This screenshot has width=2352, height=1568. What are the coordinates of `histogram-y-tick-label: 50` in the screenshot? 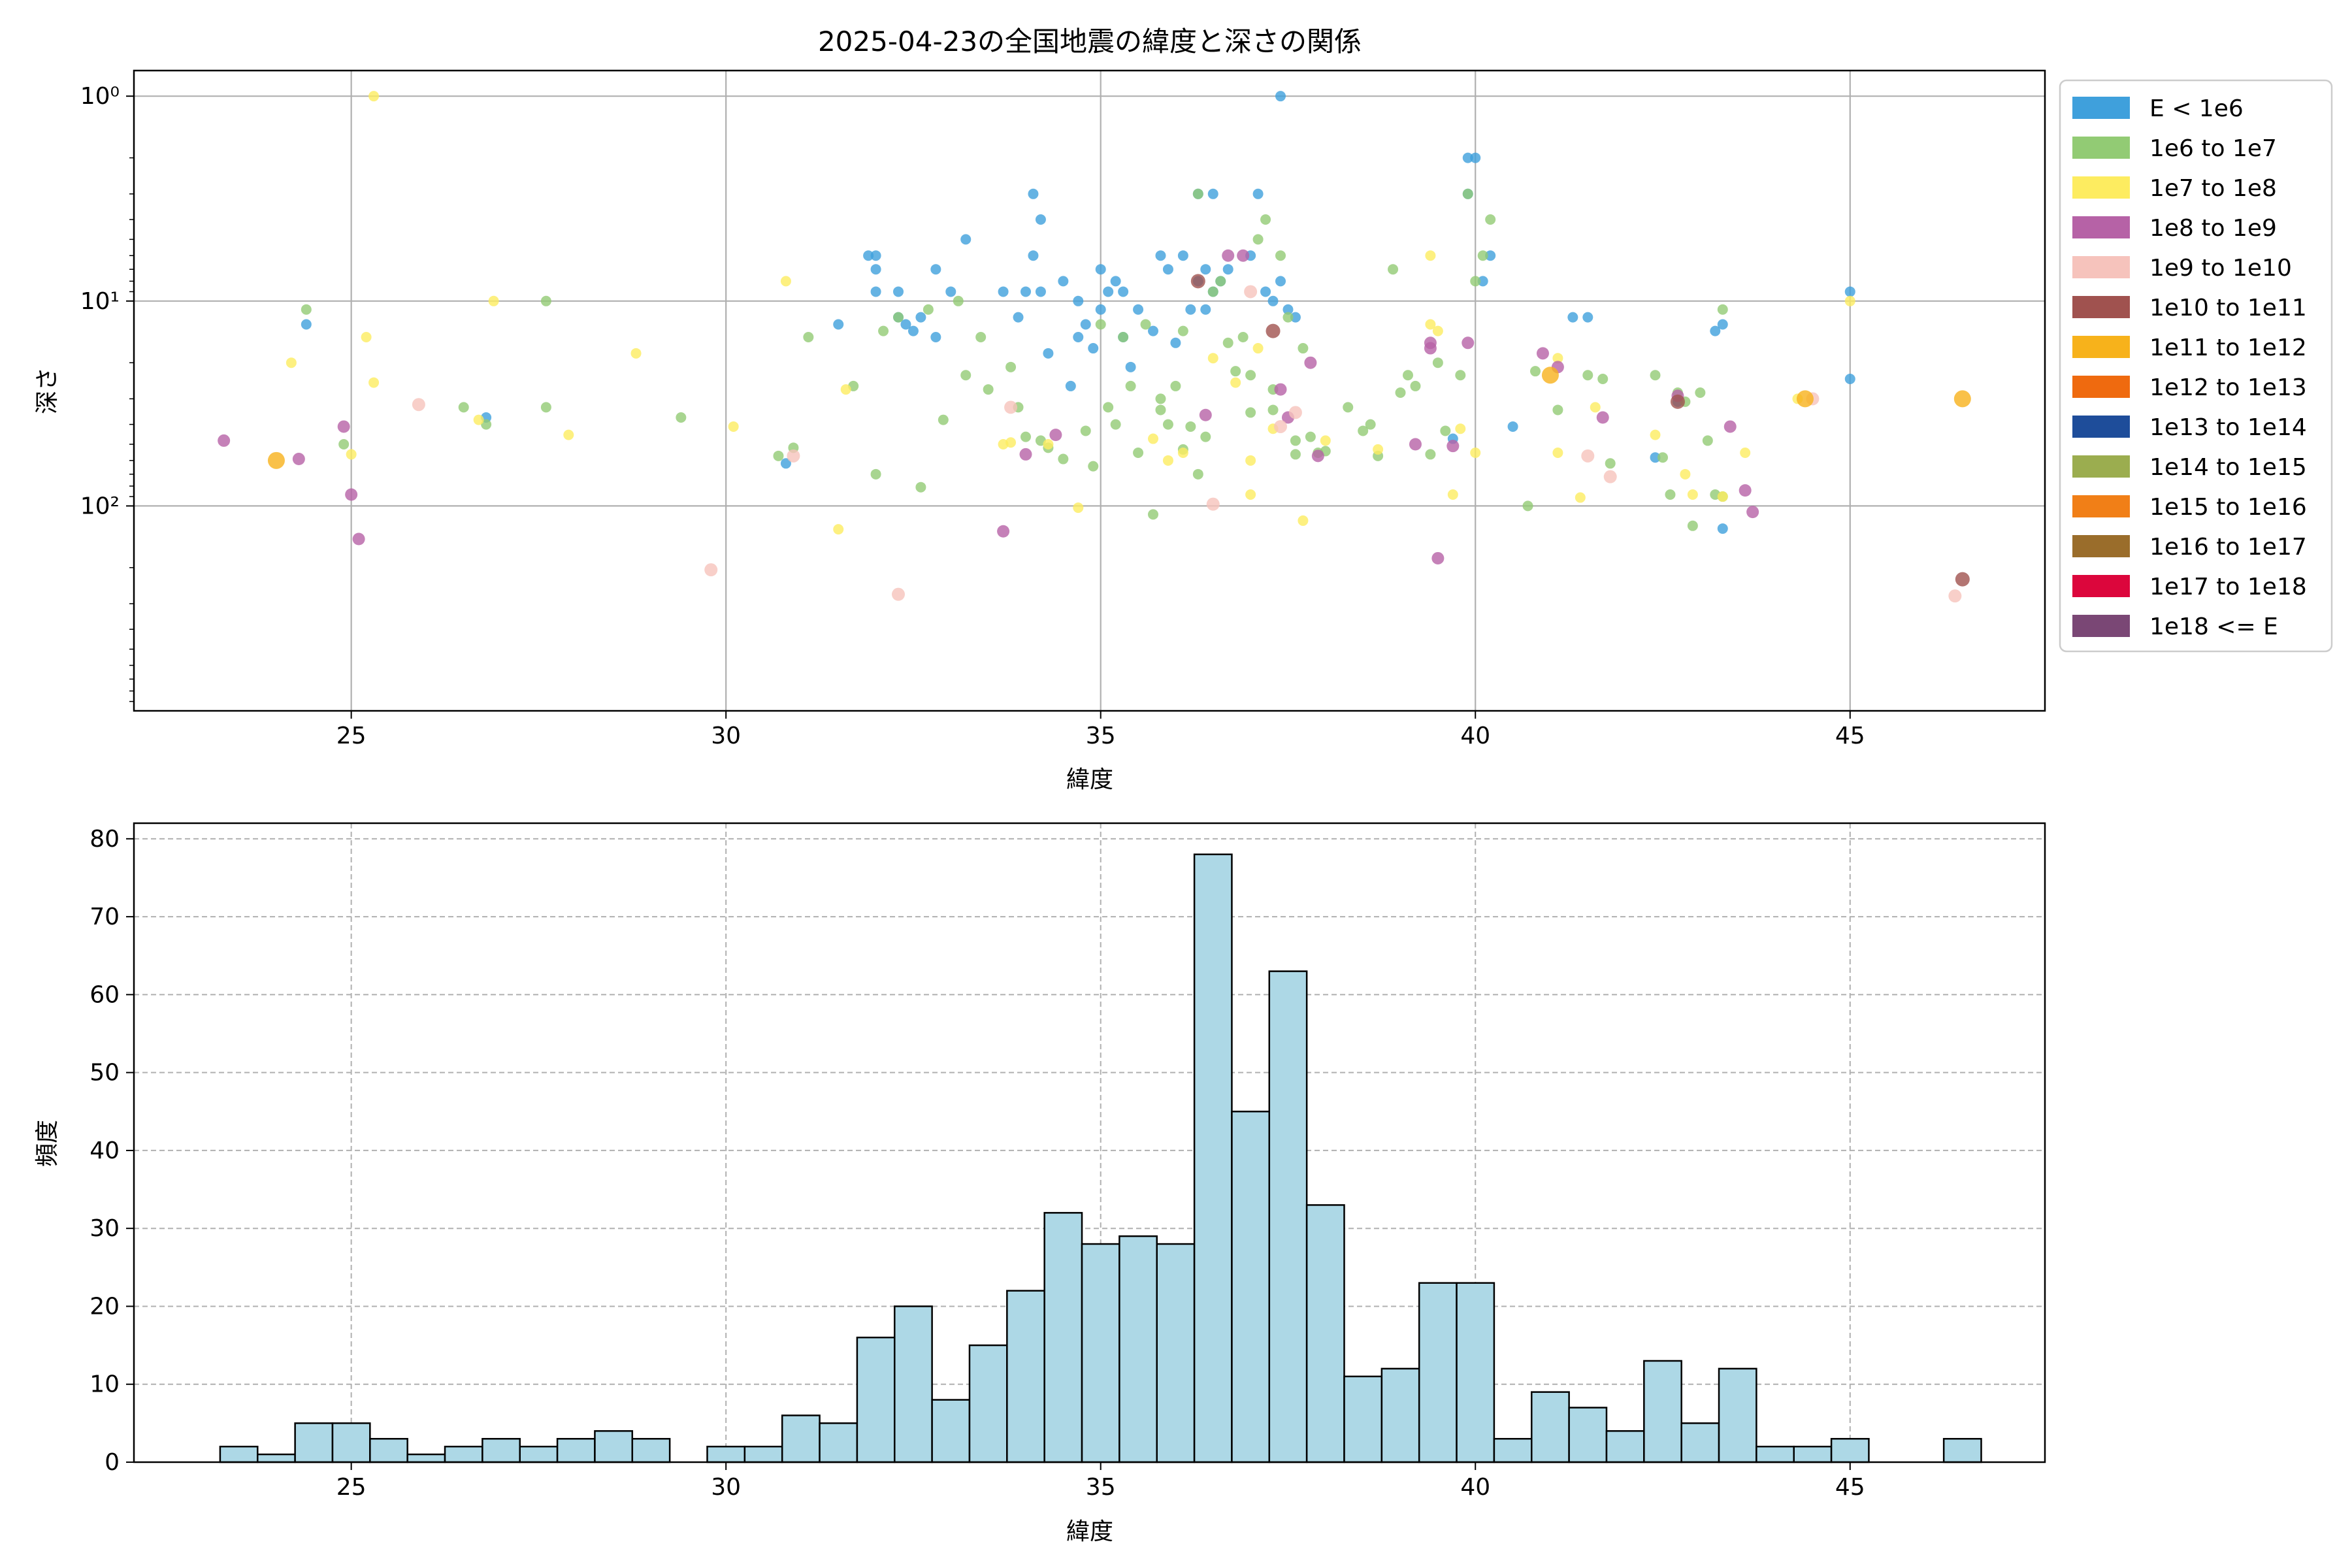 It's located at (105, 1073).